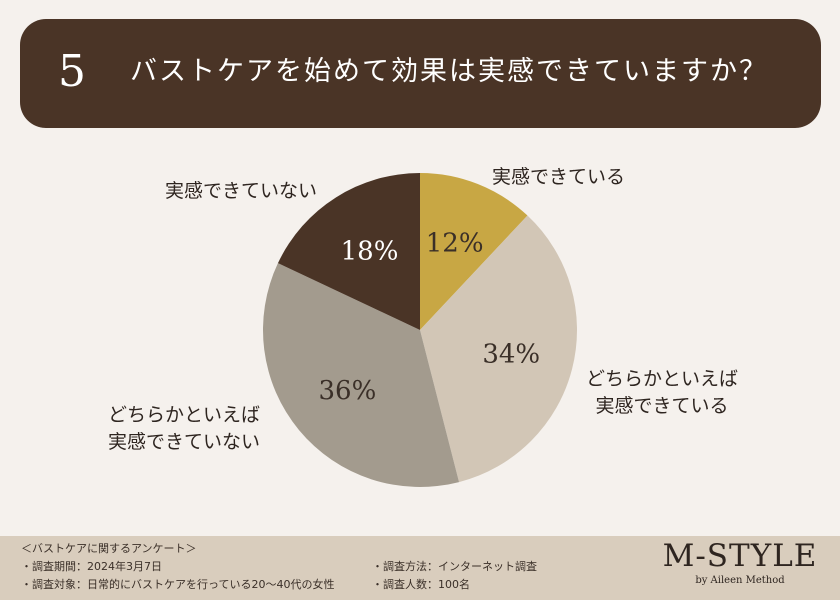 The image size is (840, 600). Describe the element at coordinates (72, 71) in the screenshot. I see `question-number: 5` at that location.